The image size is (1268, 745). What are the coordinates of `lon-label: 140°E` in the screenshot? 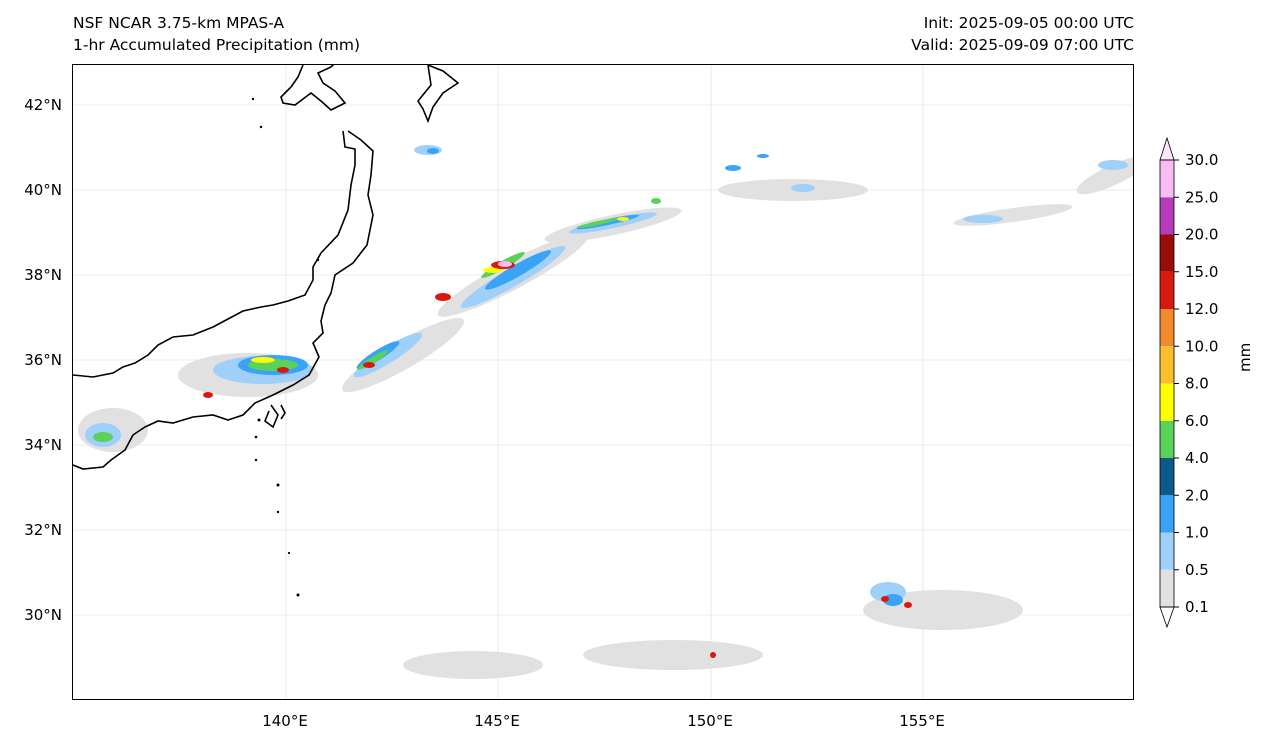 It's located at (285, 721).